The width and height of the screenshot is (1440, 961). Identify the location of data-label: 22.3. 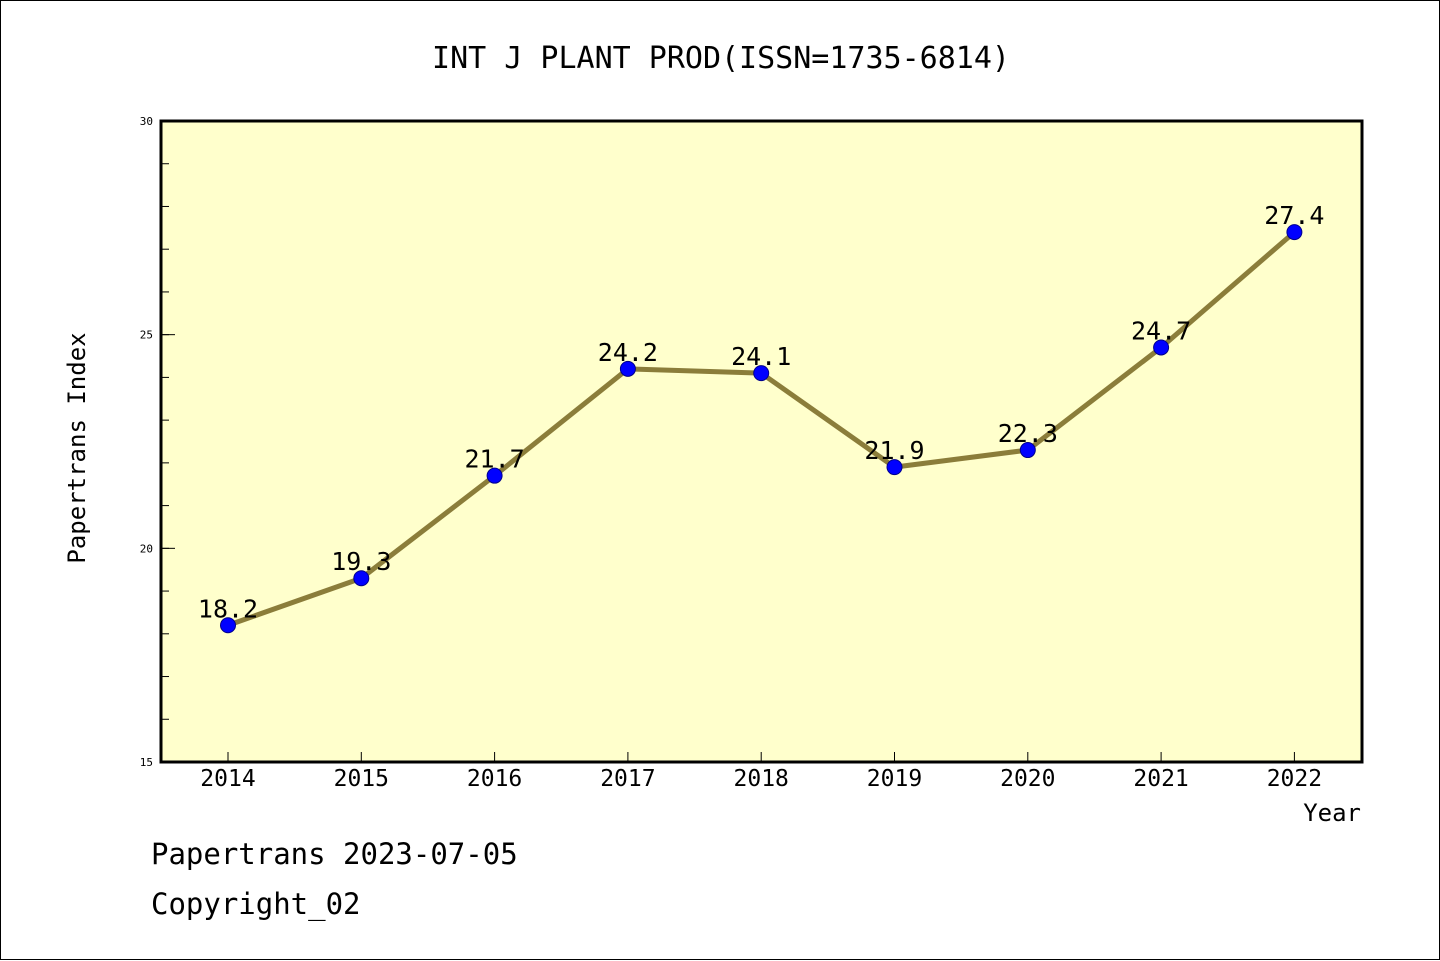
(1028, 433).